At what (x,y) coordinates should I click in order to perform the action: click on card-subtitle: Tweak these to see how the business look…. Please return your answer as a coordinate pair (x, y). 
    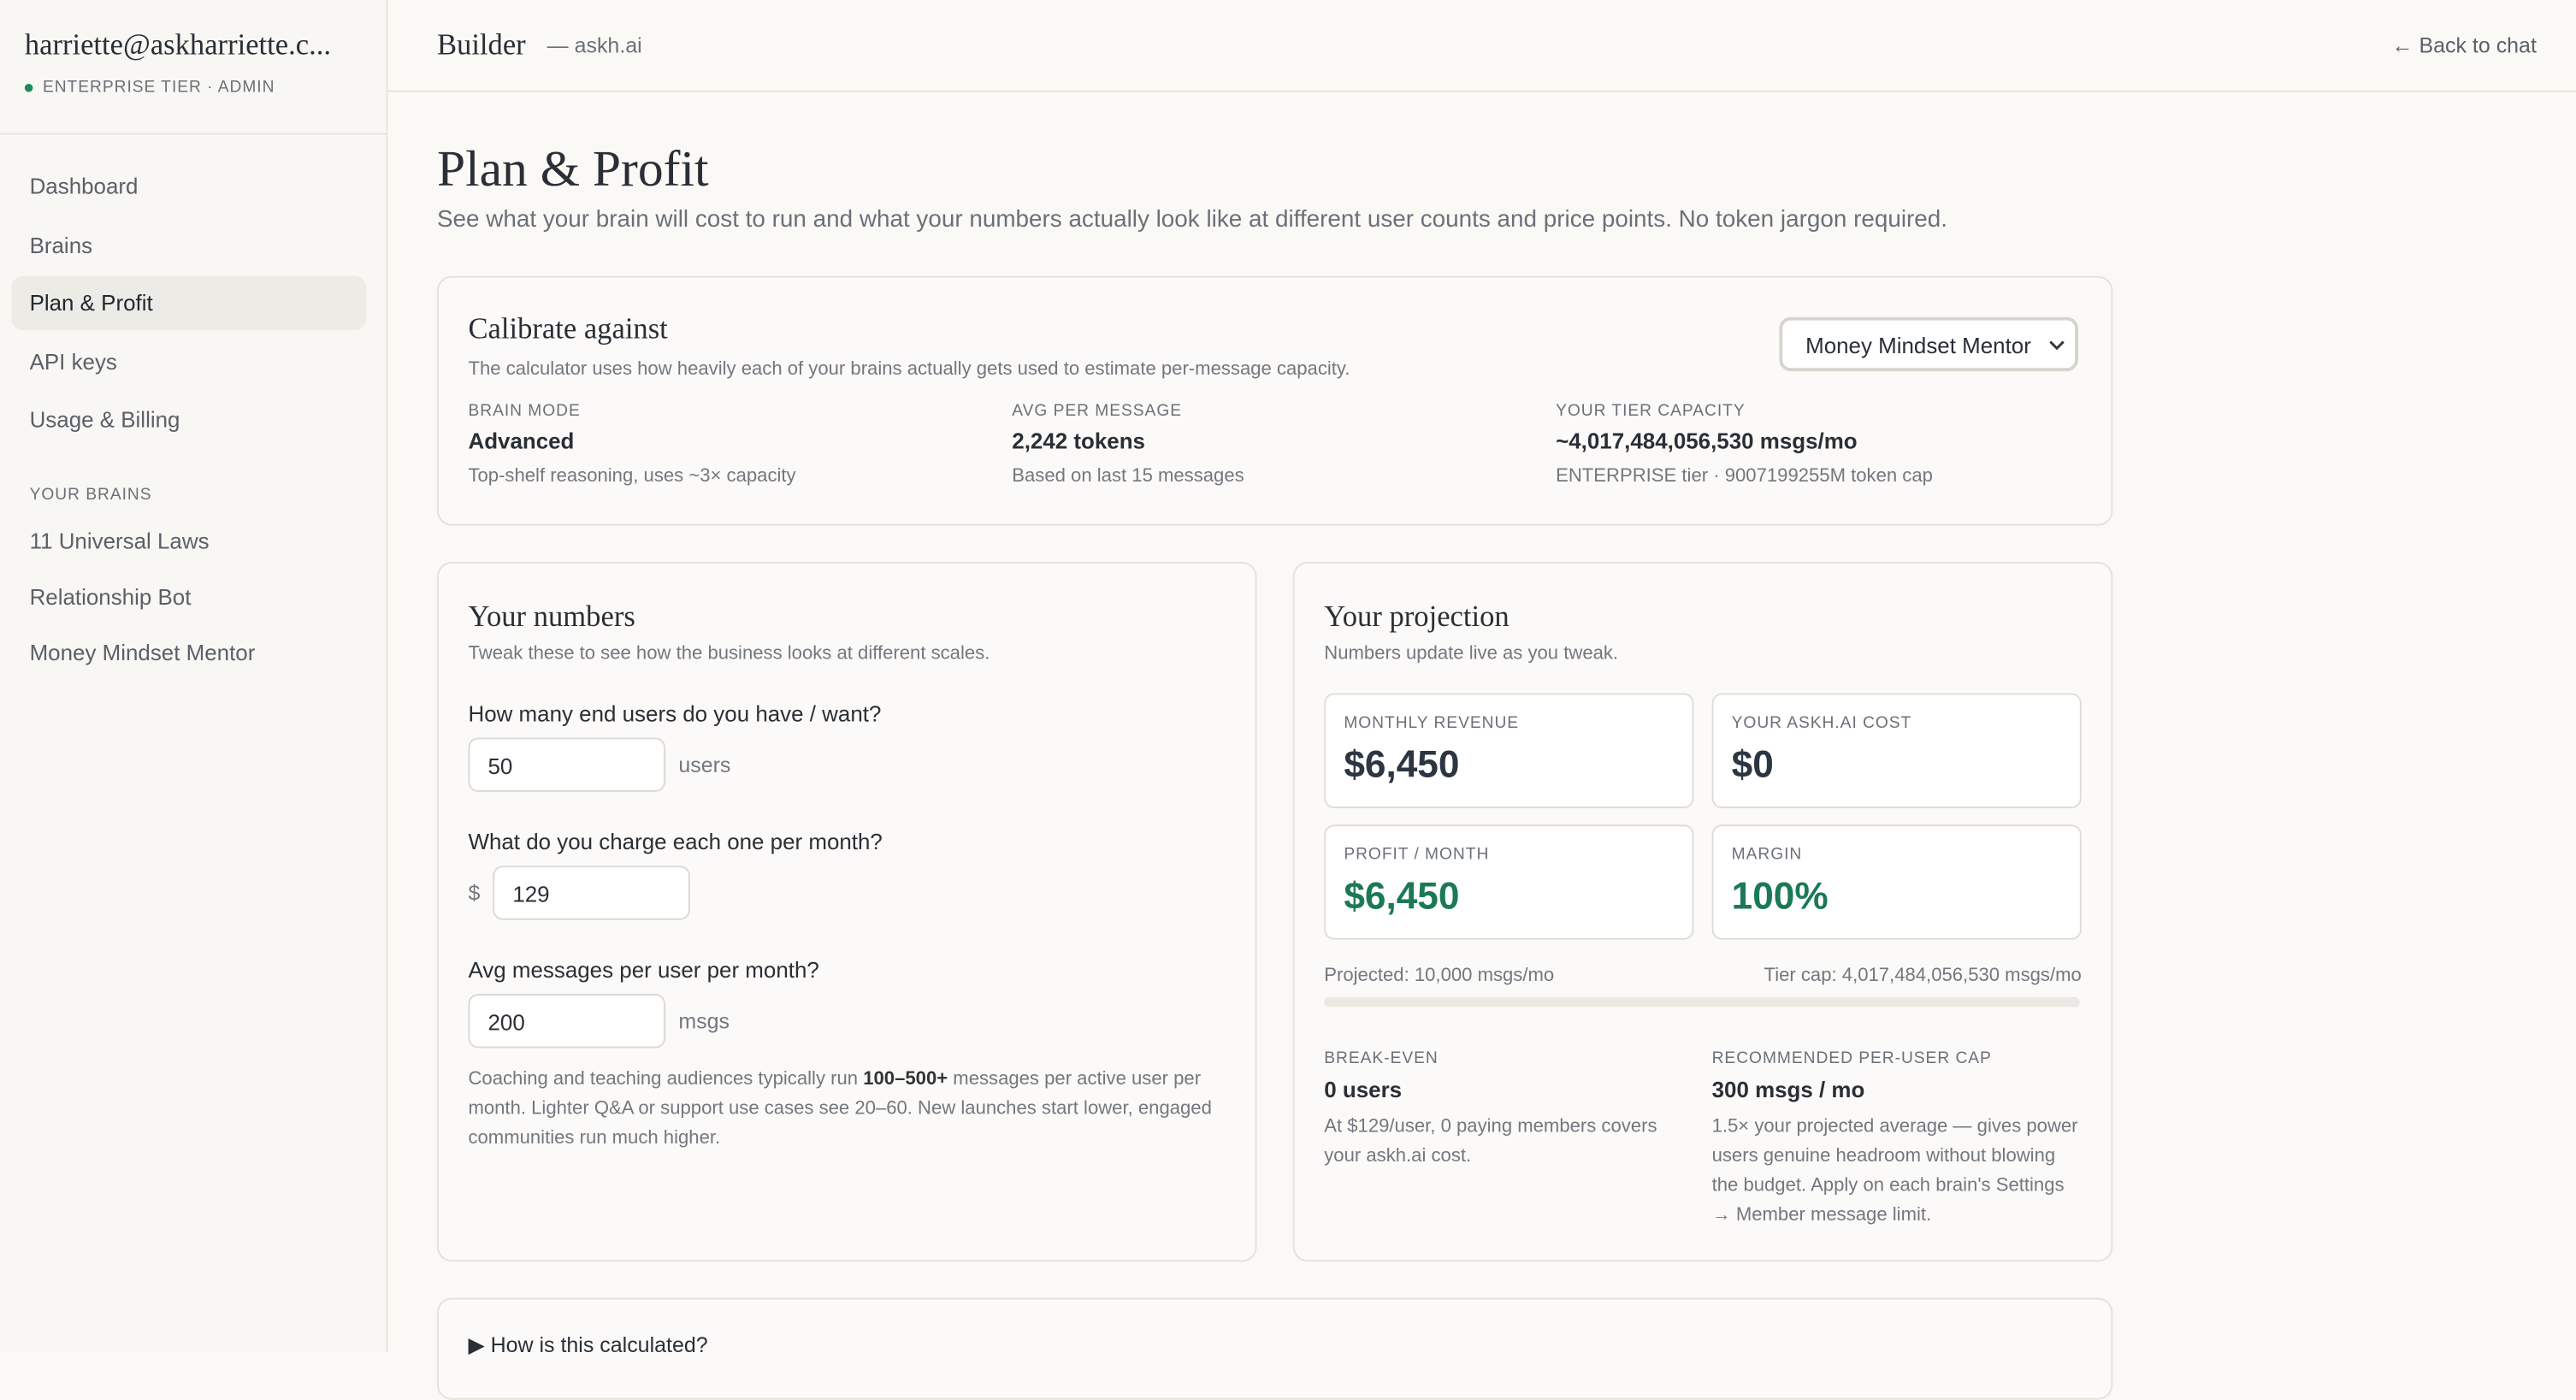
    Looking at the image, I should click on (729, 654).